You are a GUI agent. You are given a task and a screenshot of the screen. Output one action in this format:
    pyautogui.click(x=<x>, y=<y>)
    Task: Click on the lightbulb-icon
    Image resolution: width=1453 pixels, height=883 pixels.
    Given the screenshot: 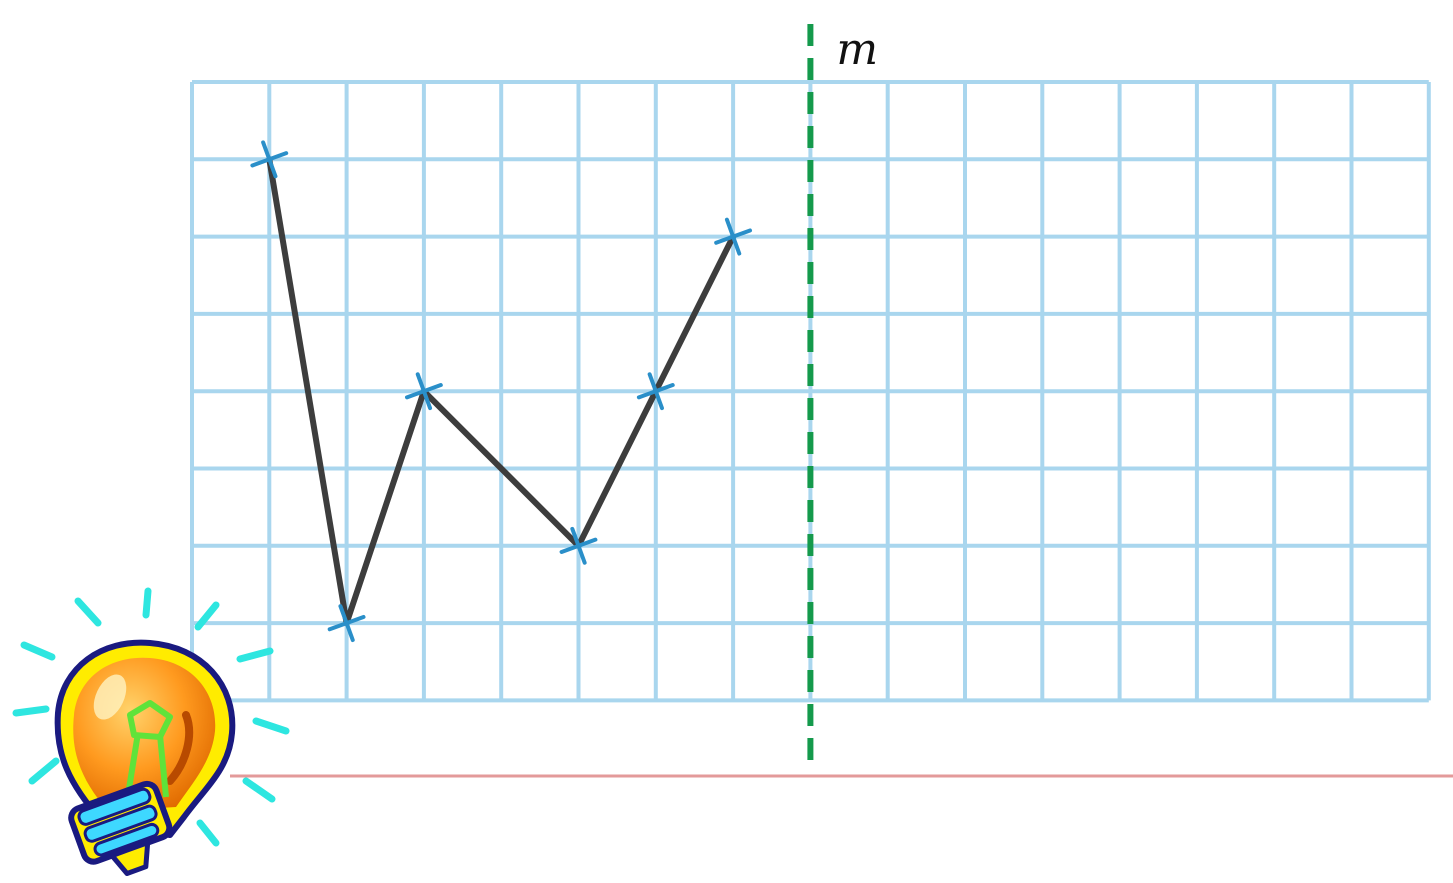 What is the action you would take?
    pyautogui.click(x=151, y=732)
    